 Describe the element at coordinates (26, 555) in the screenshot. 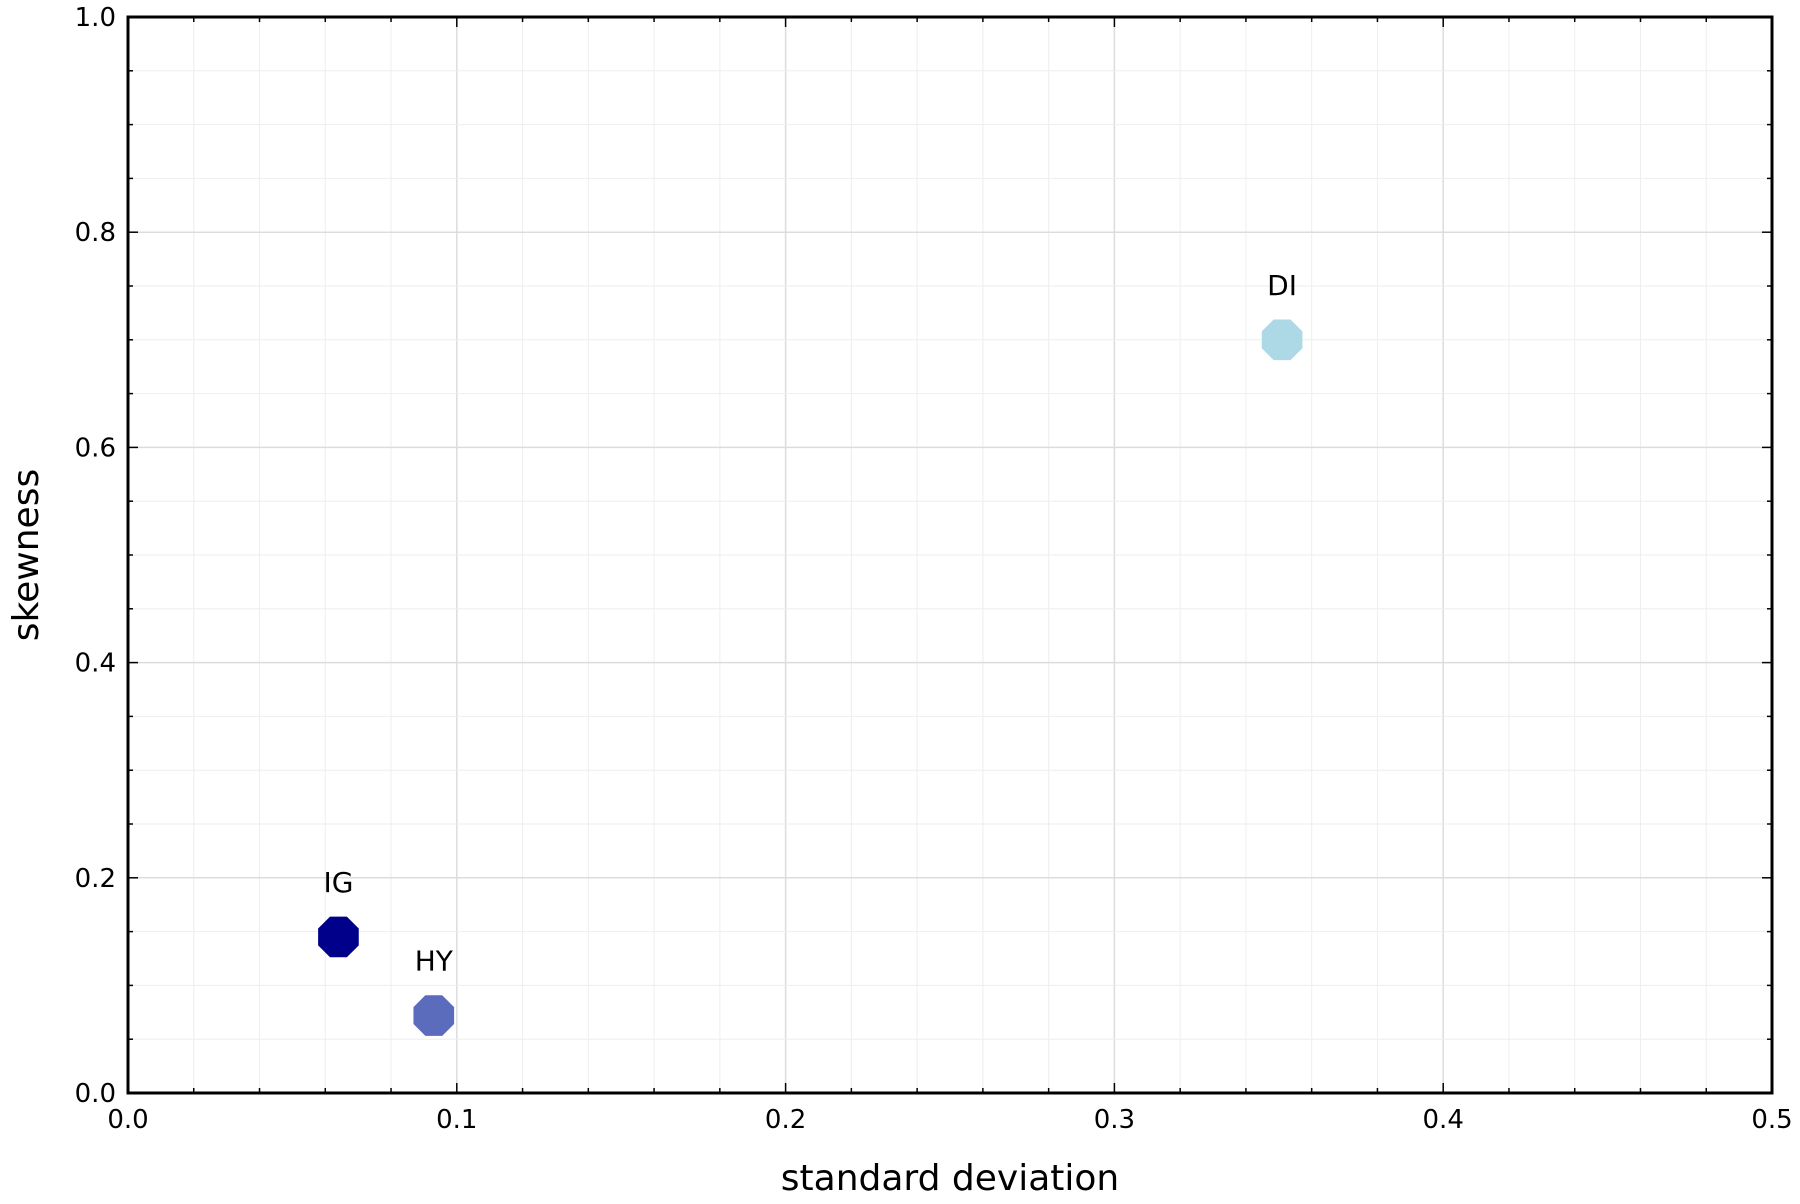

I see `y-axis-title: skewness` at that location.